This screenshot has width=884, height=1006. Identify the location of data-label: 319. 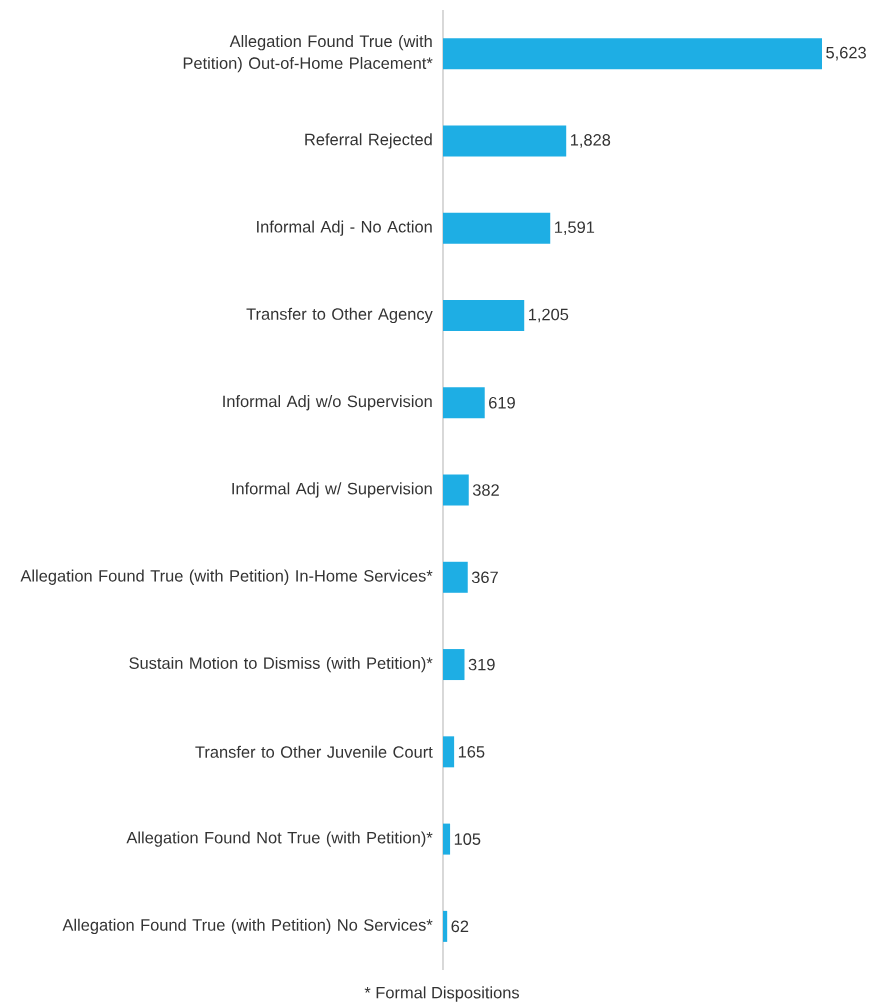
(481, 664).